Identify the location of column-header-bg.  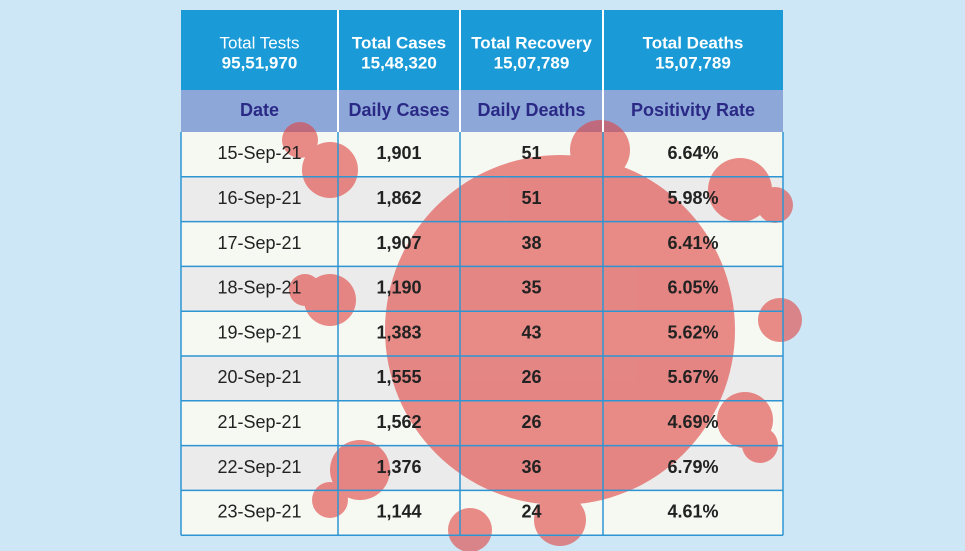
(482, 111).